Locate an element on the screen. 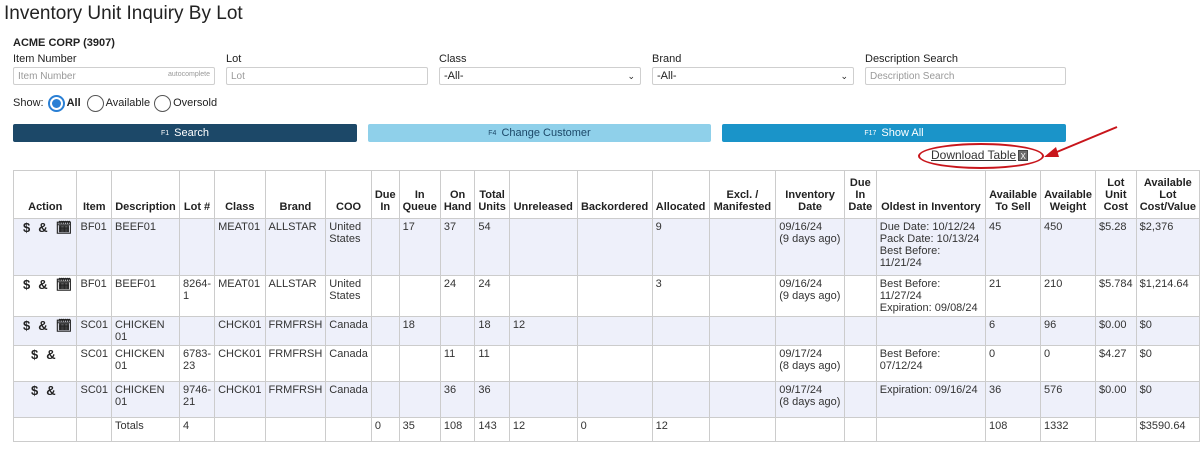 This screenshot has width=1200, height=461. autocomplete-hint: autocomplete is located at coordinates (188, 74).